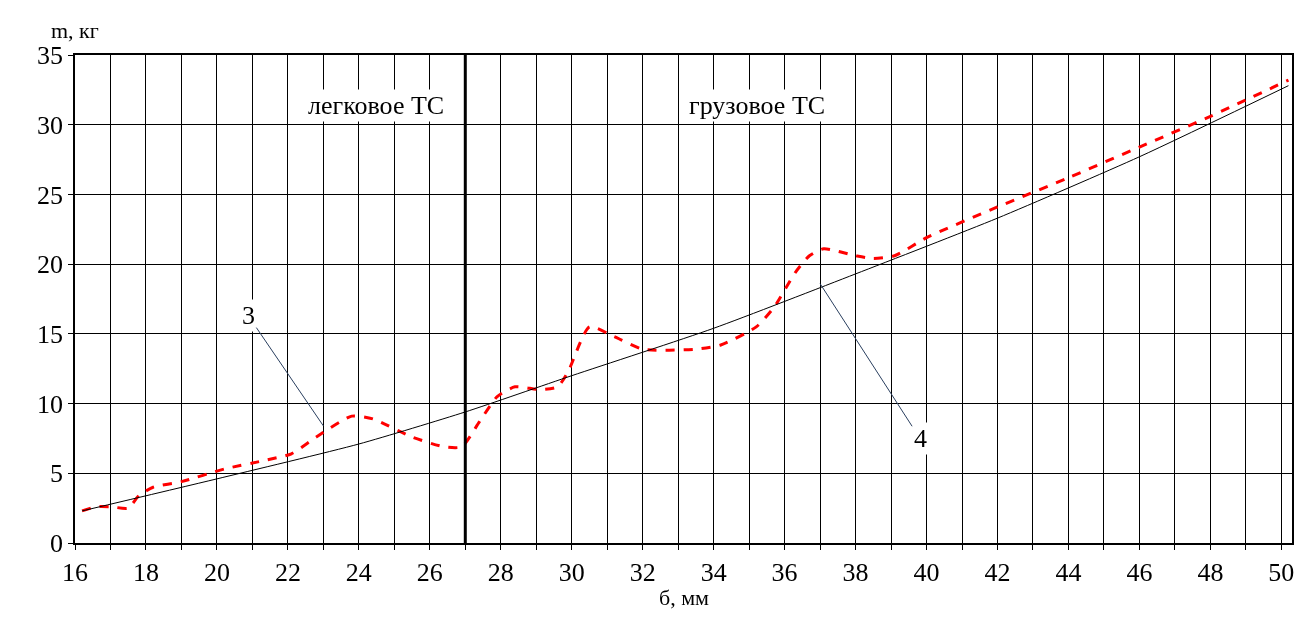 This screenshot has width=1307, height=618. What do you see at coordinates (1068, 572) in the screenshot?
I see `x-tick-label: 44` at bounding box center [1068, 572].